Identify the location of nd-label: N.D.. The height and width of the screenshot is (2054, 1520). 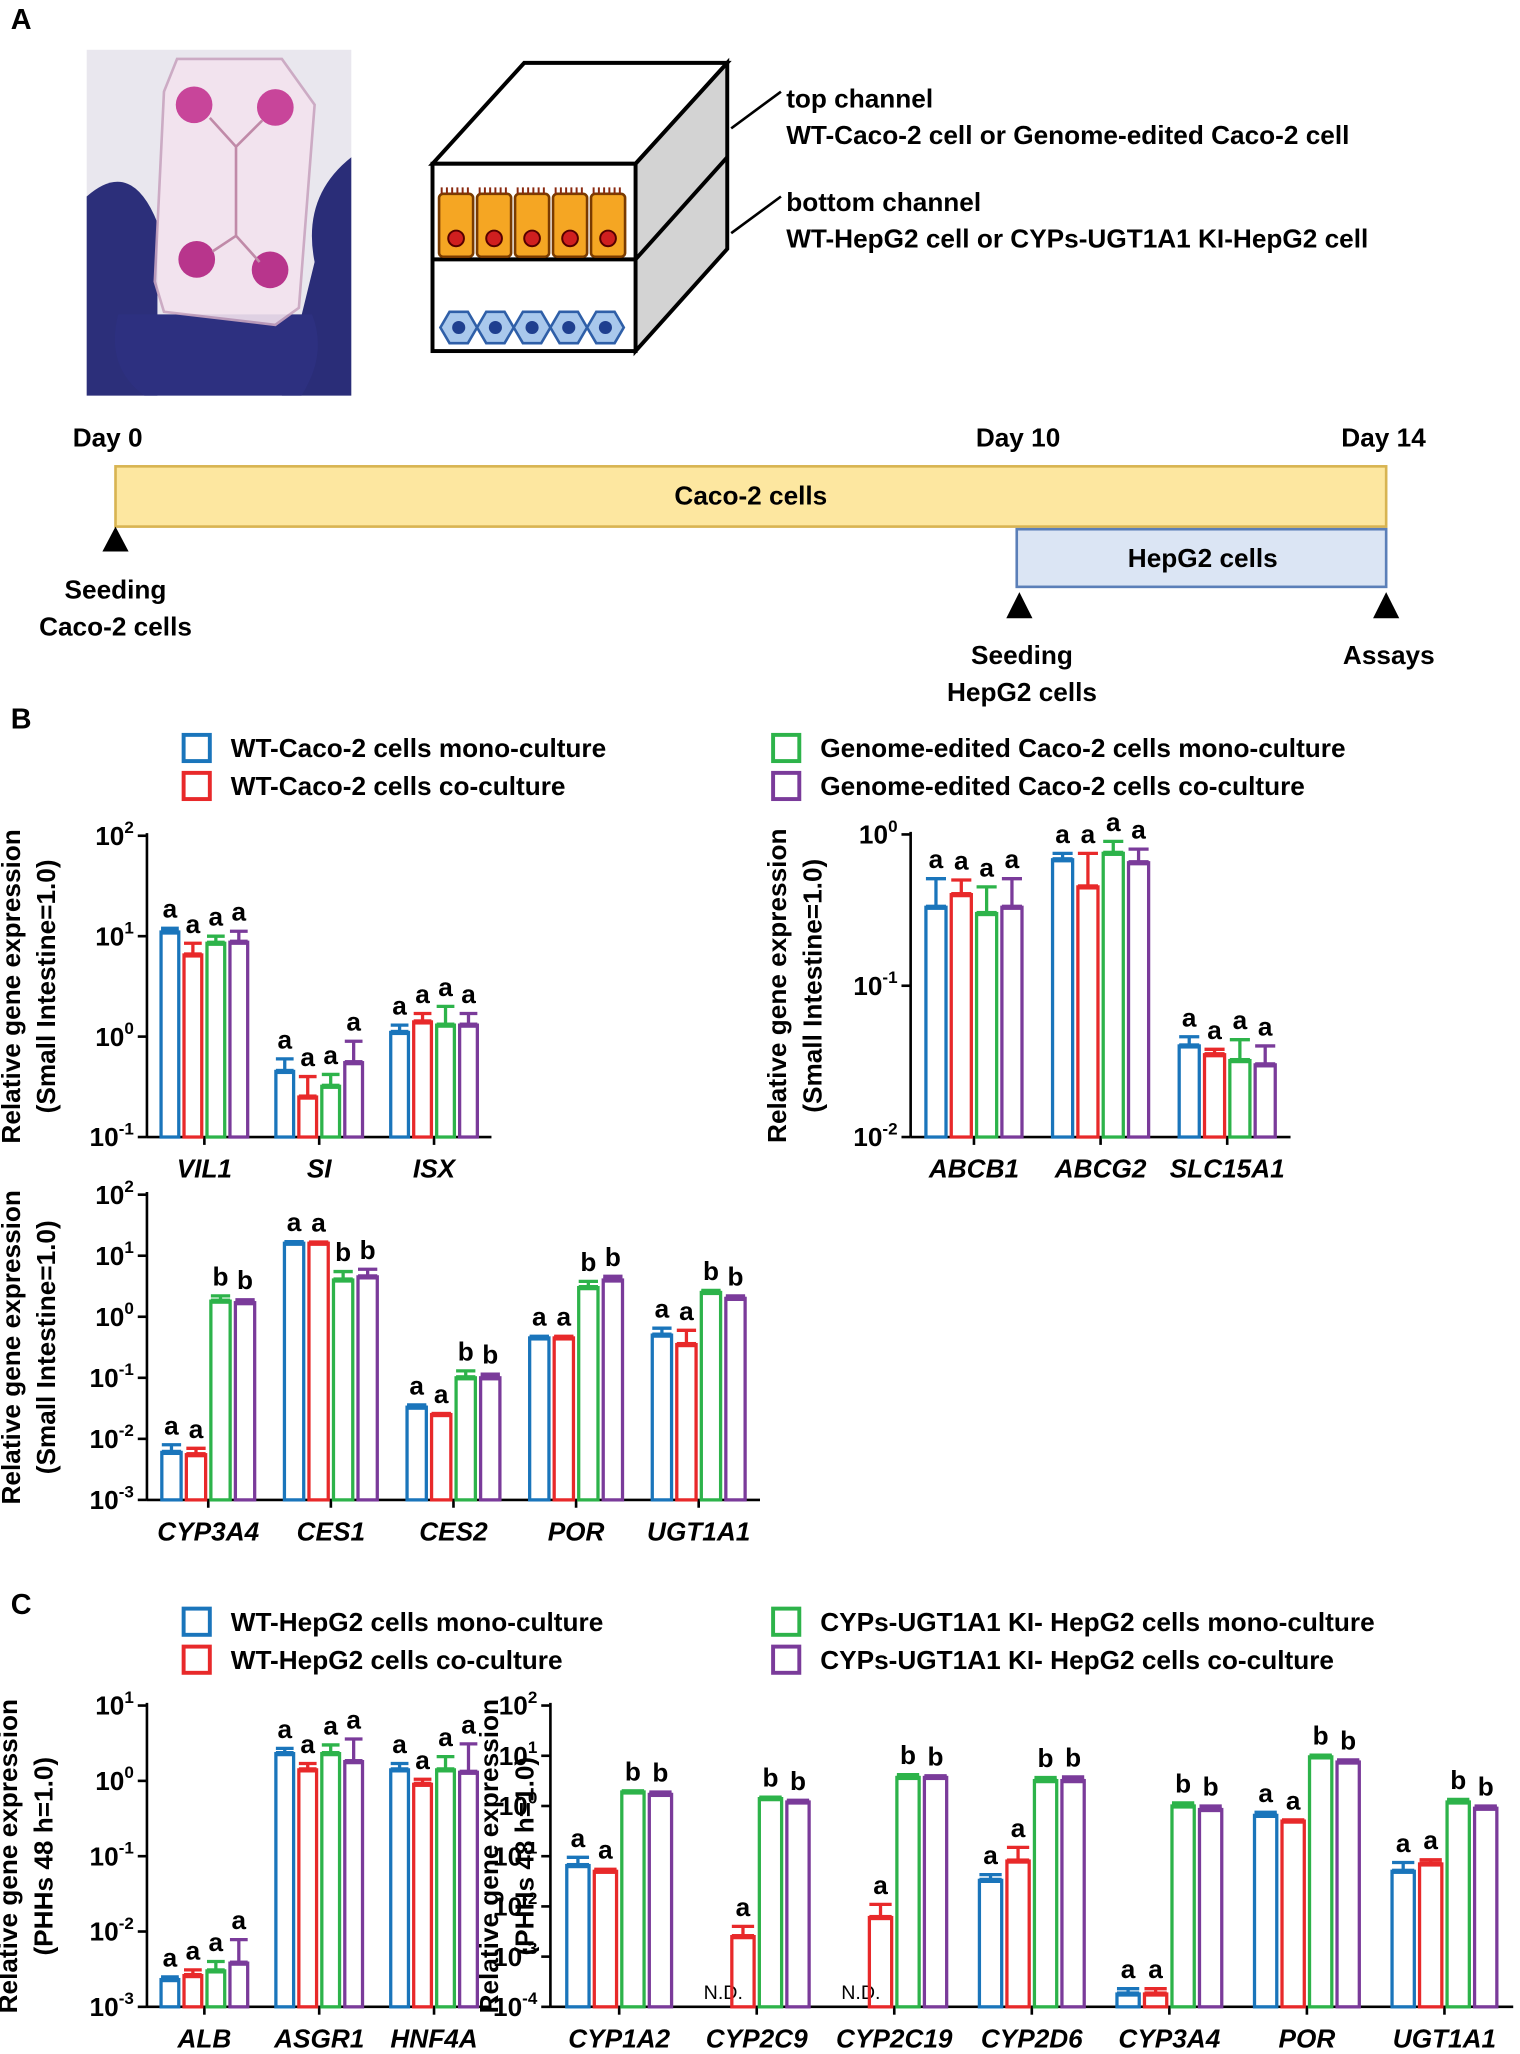
(860, 1993).